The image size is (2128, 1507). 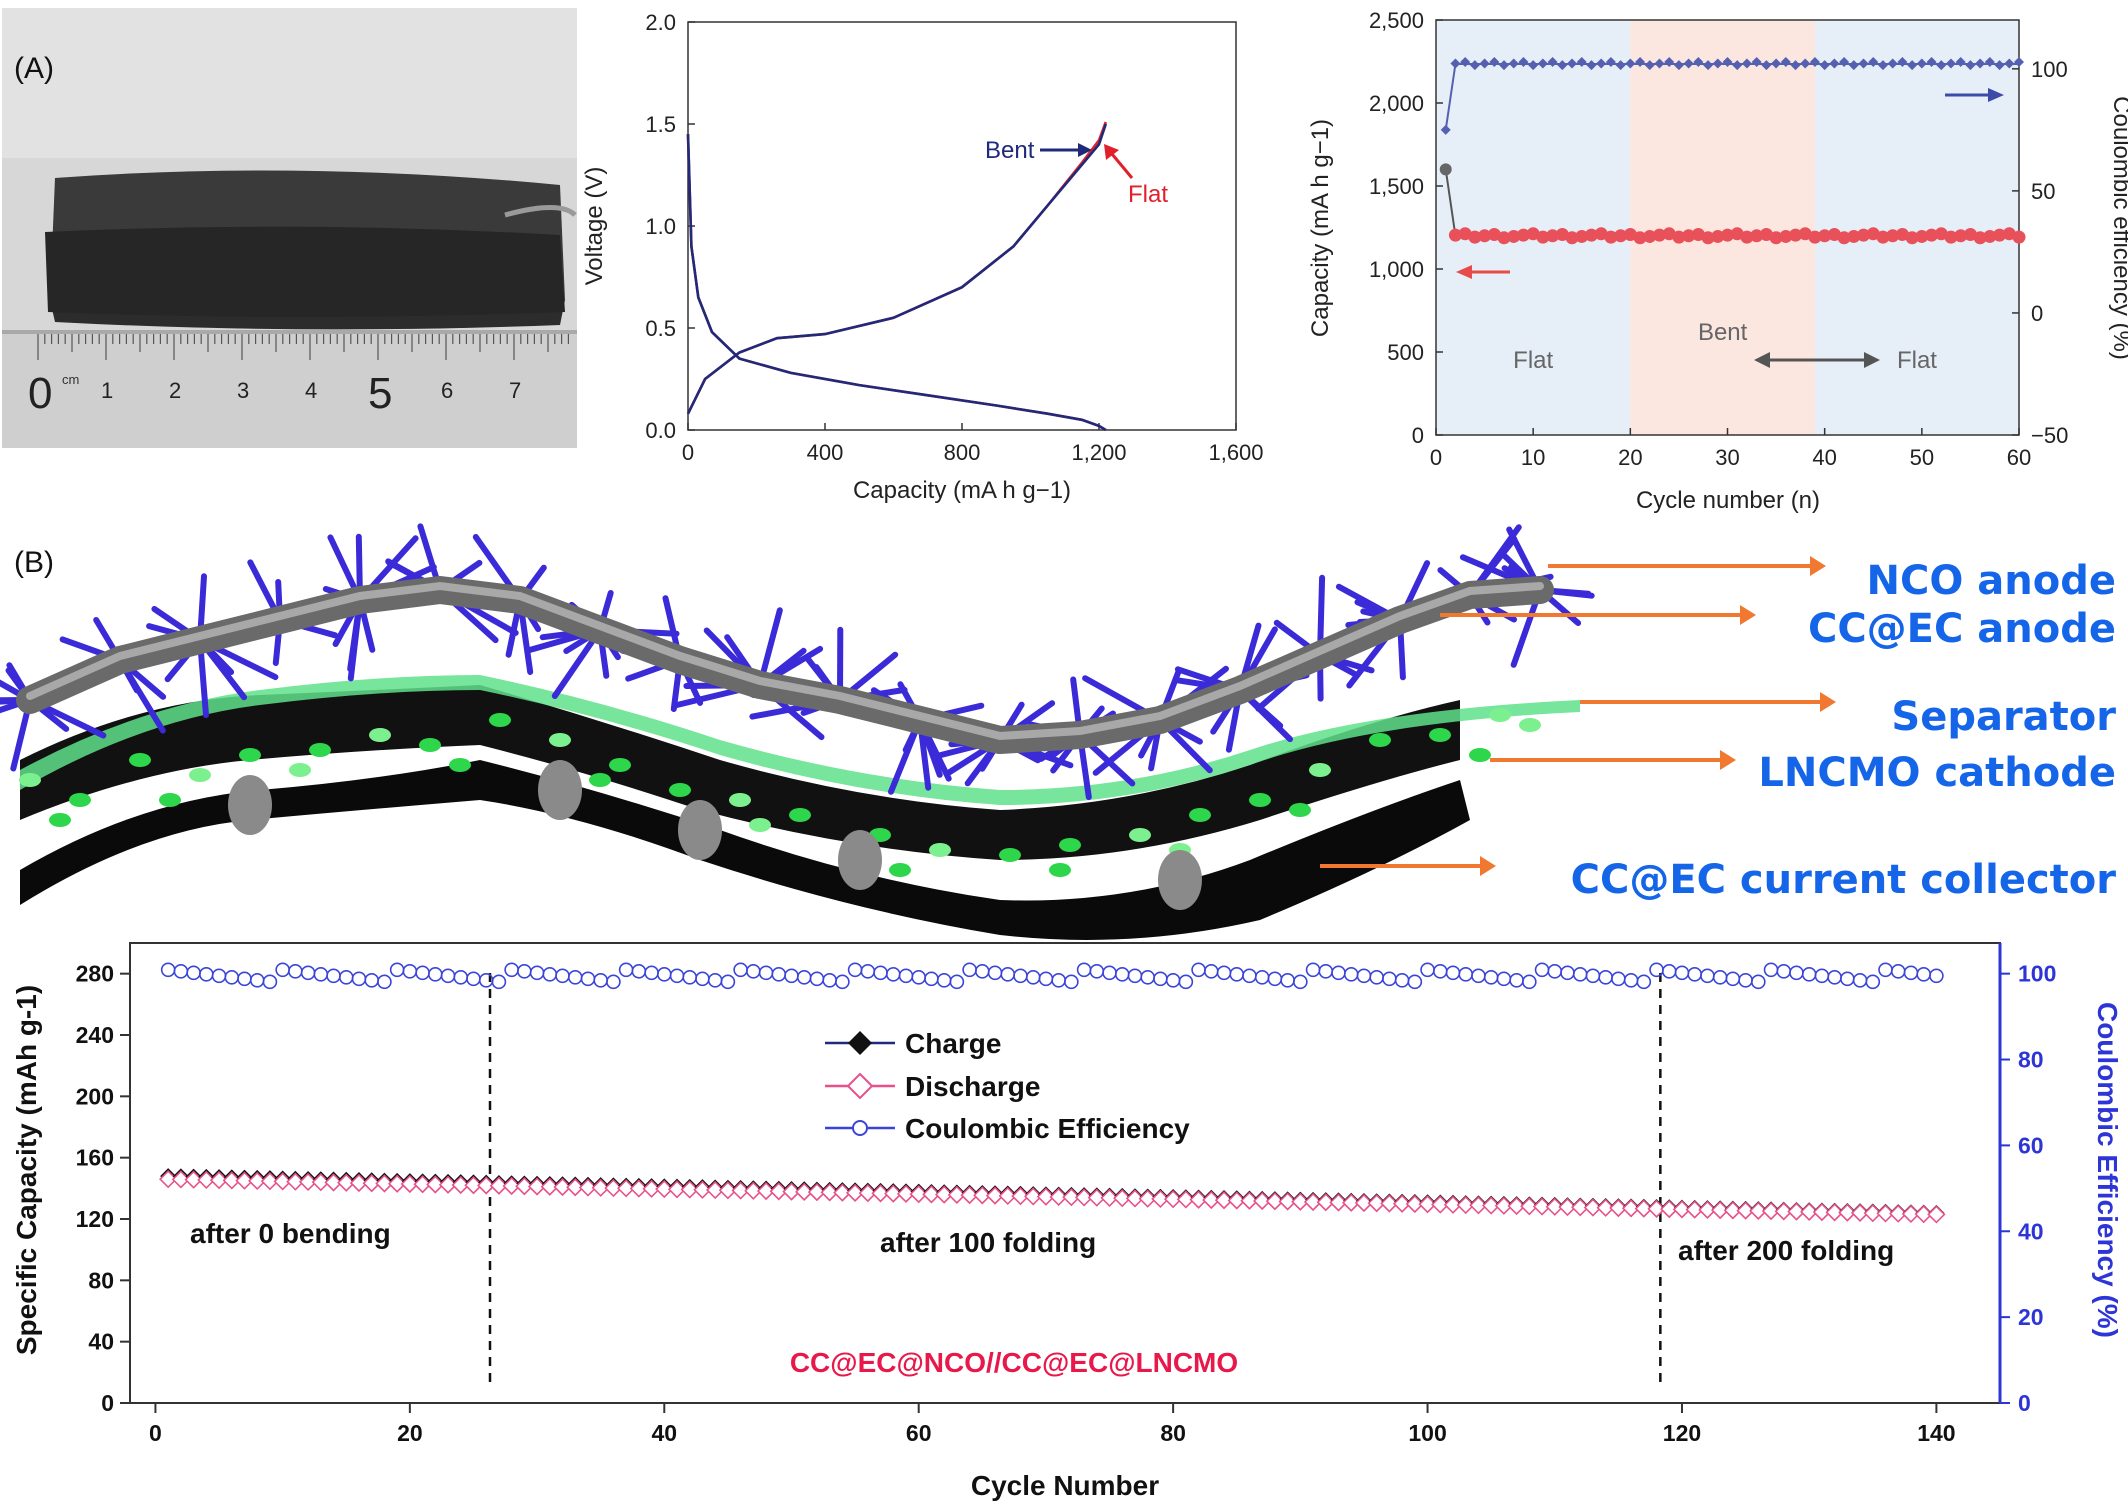 I want to click on y-tick-label: 0, so click(x=1418, y=435).